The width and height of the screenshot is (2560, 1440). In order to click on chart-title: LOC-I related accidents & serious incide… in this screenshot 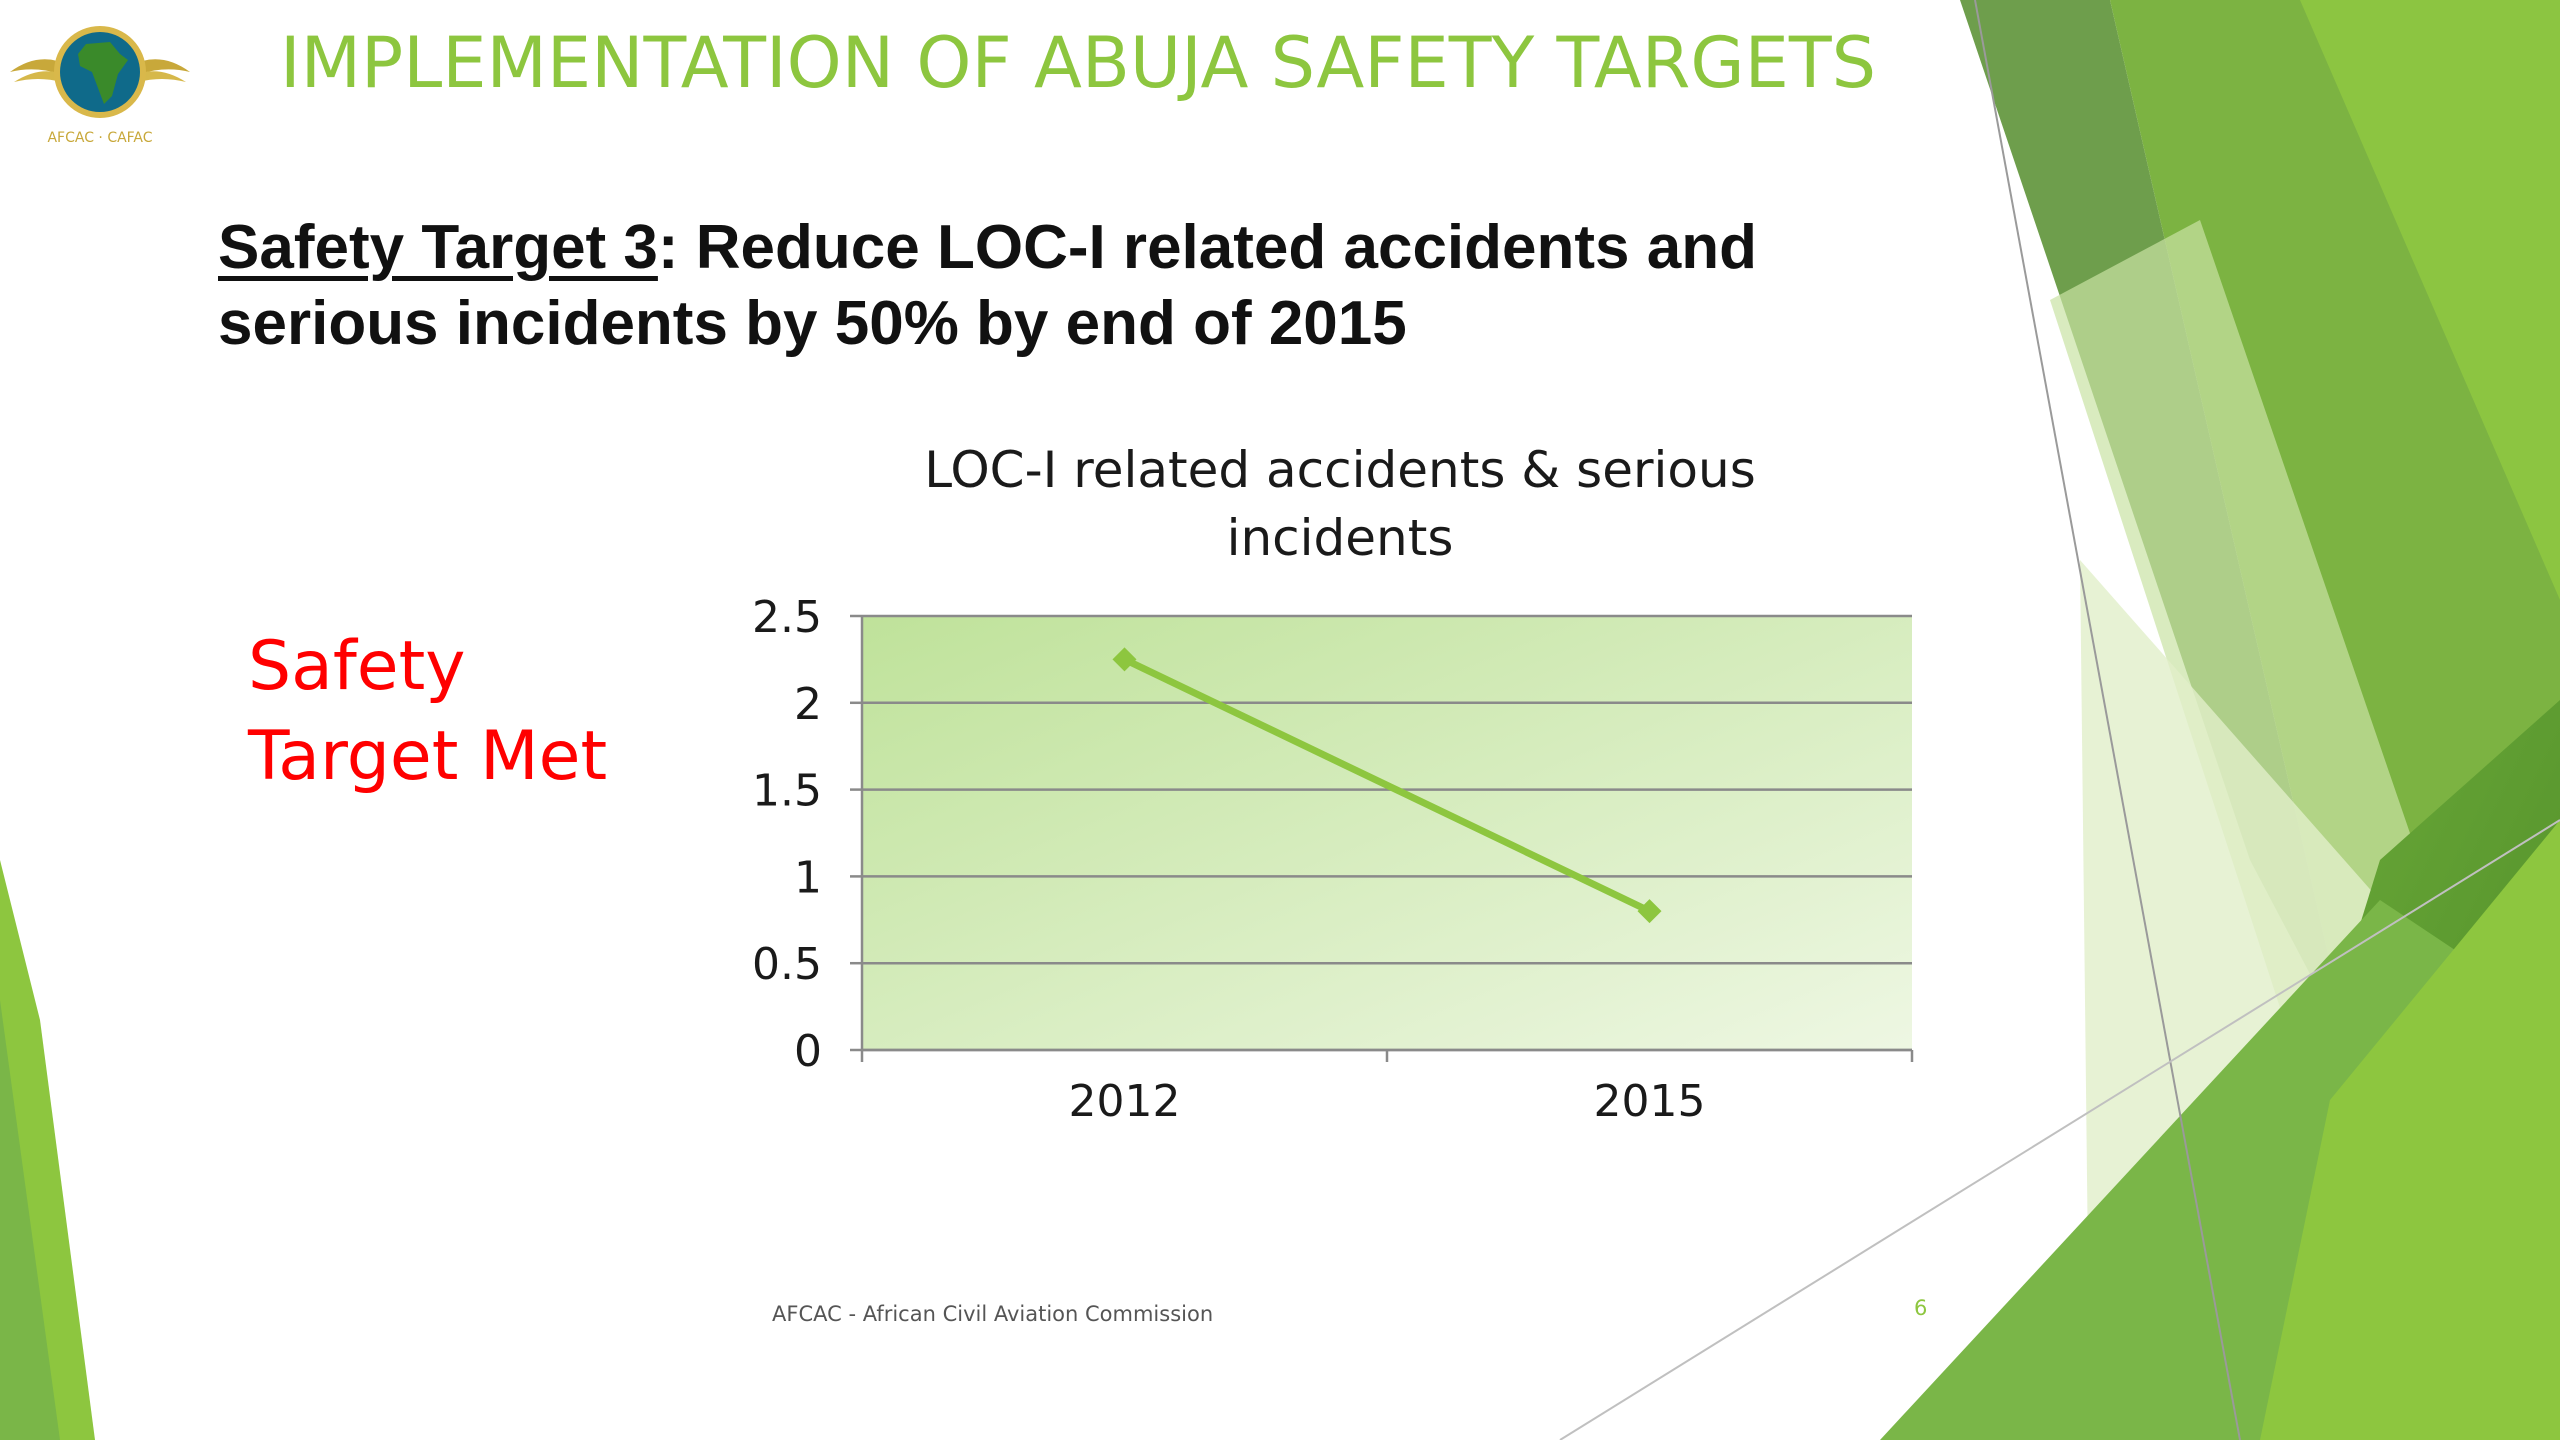, I will do `click(1340, 504)`.